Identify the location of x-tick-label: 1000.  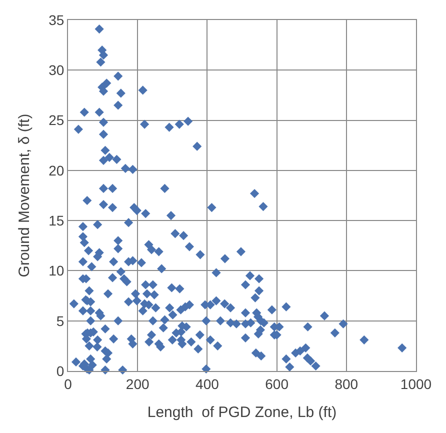
(416, 384).